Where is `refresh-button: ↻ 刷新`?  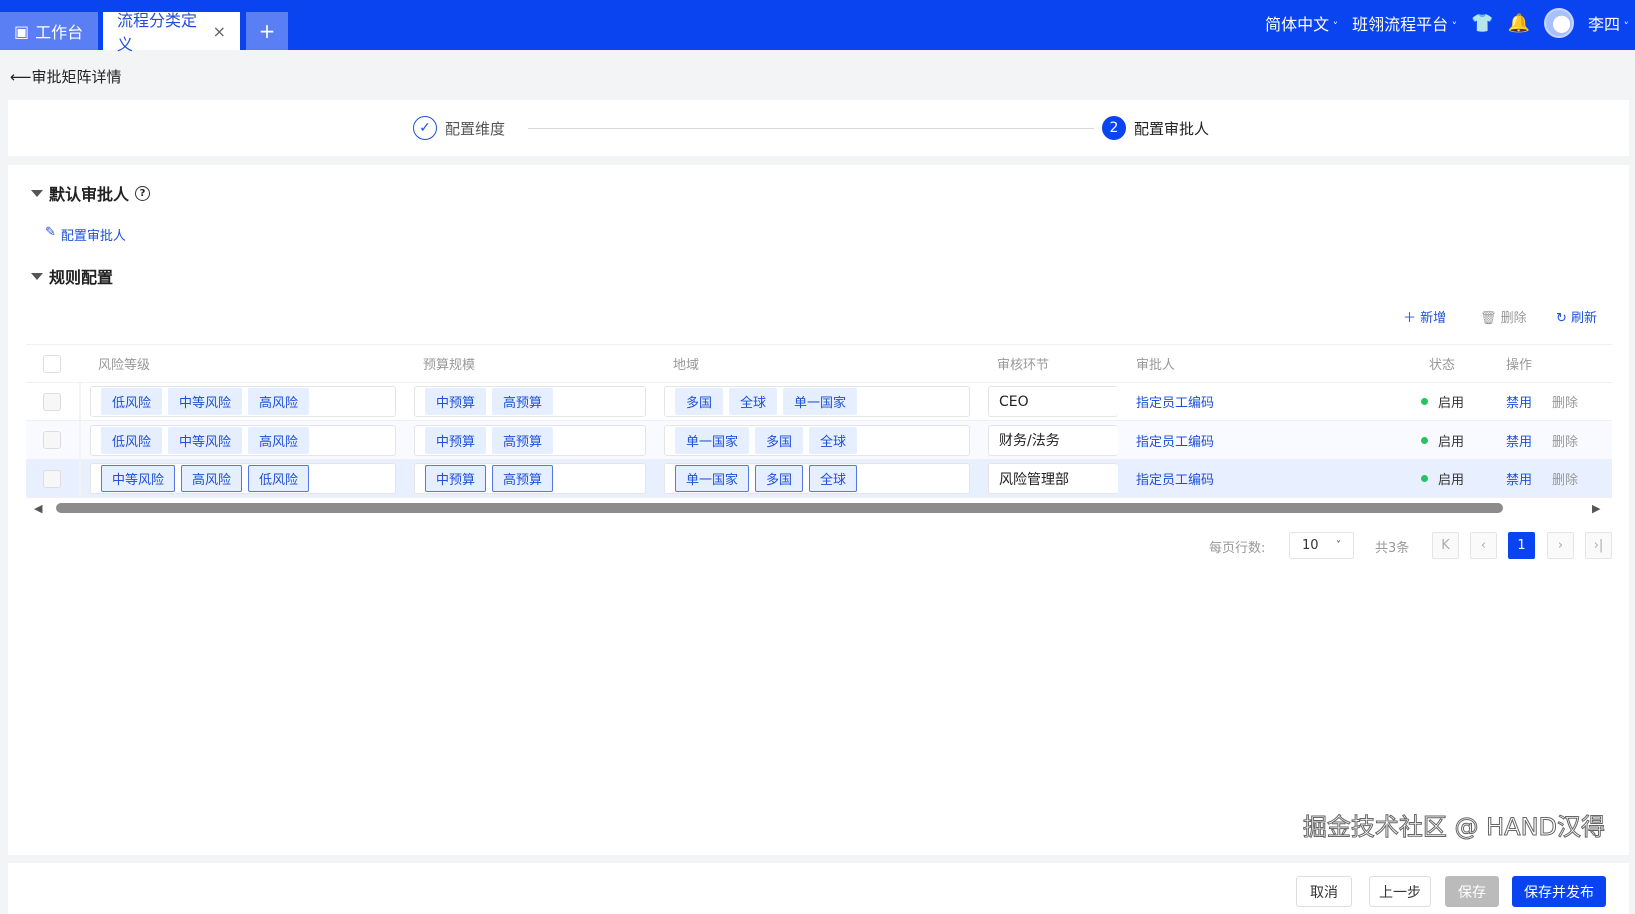 refresh-button: ↻ 刷新 is located at coordinates (1577, 318).